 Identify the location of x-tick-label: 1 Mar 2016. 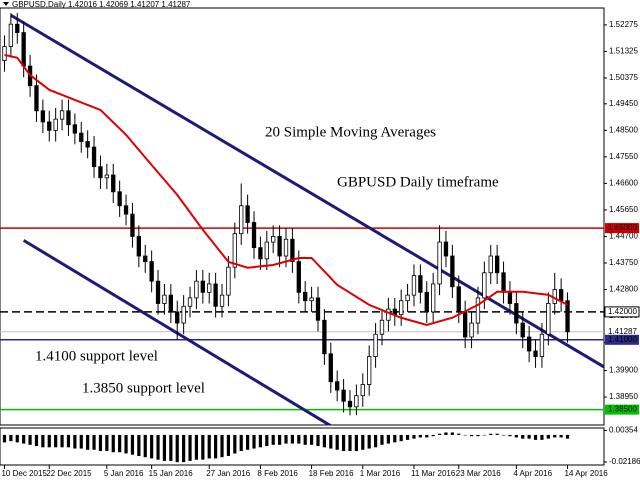
(380, 473).